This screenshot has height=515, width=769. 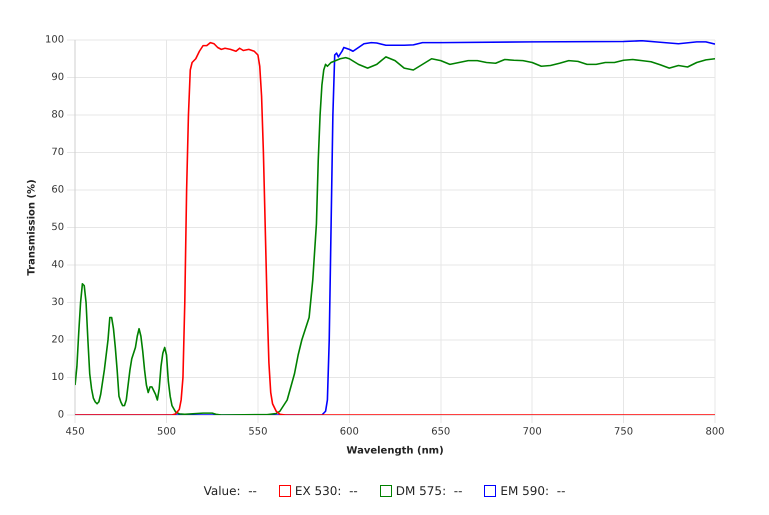 I want to click on y-tick-label: 70, so click(x=57, y=152).